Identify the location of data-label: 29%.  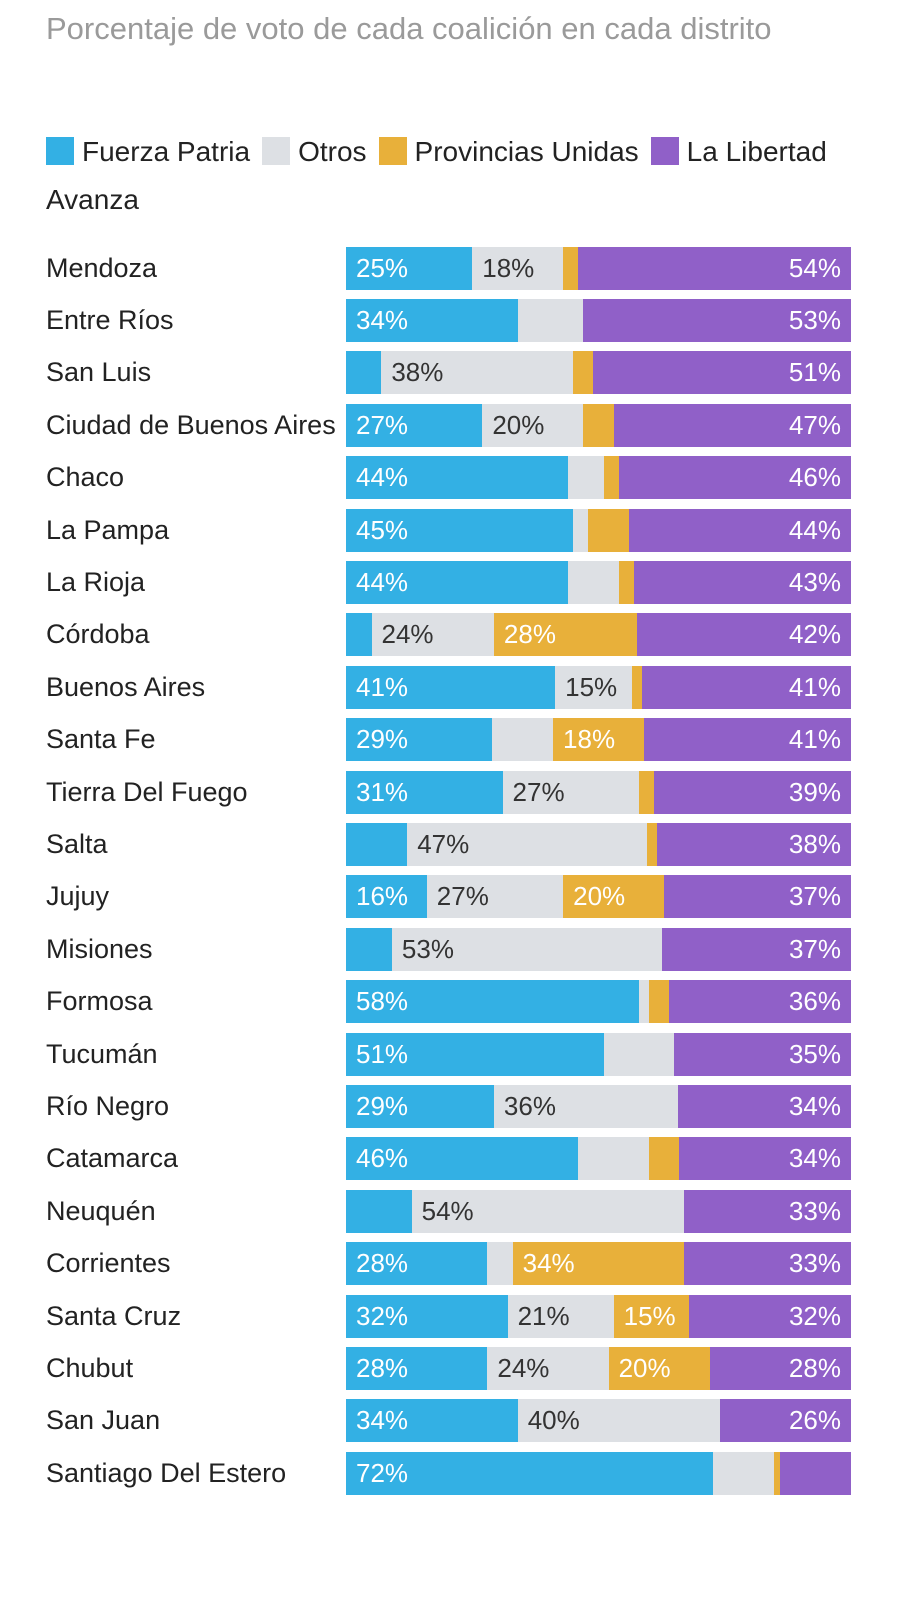
(382, 1105).